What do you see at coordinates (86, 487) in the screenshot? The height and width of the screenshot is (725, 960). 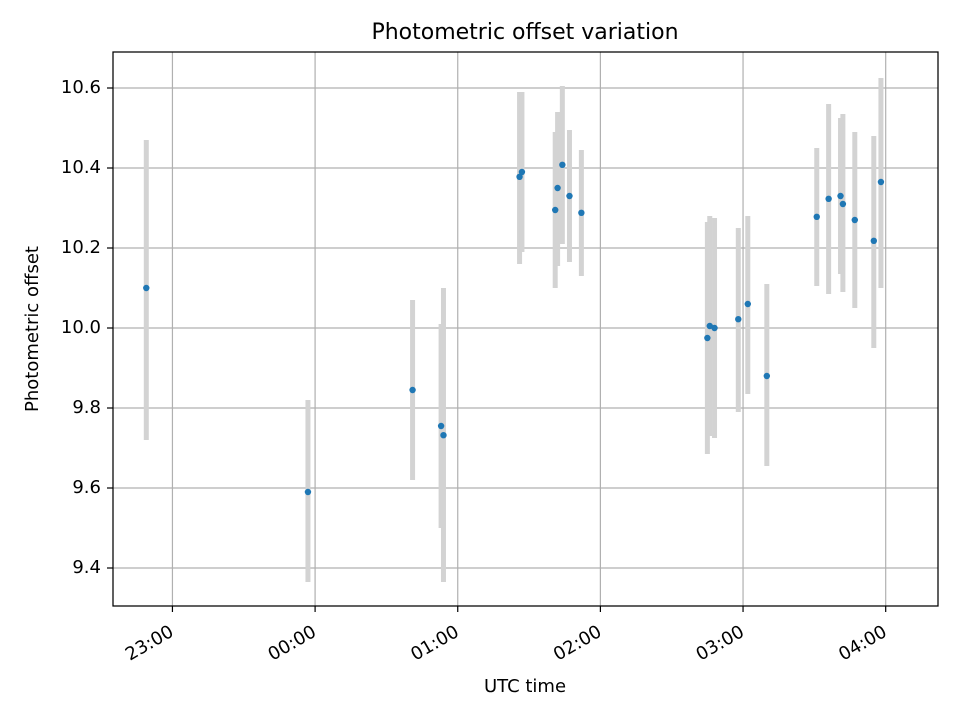 I see `y-tick-label: 9.6` at bounding box center [86, 487].